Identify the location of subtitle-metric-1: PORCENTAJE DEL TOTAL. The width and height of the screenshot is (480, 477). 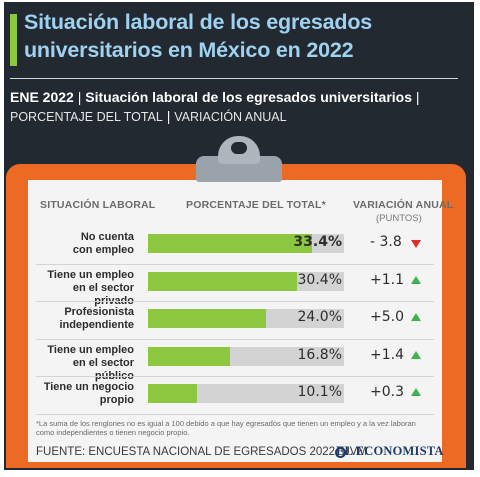
(86, 117).